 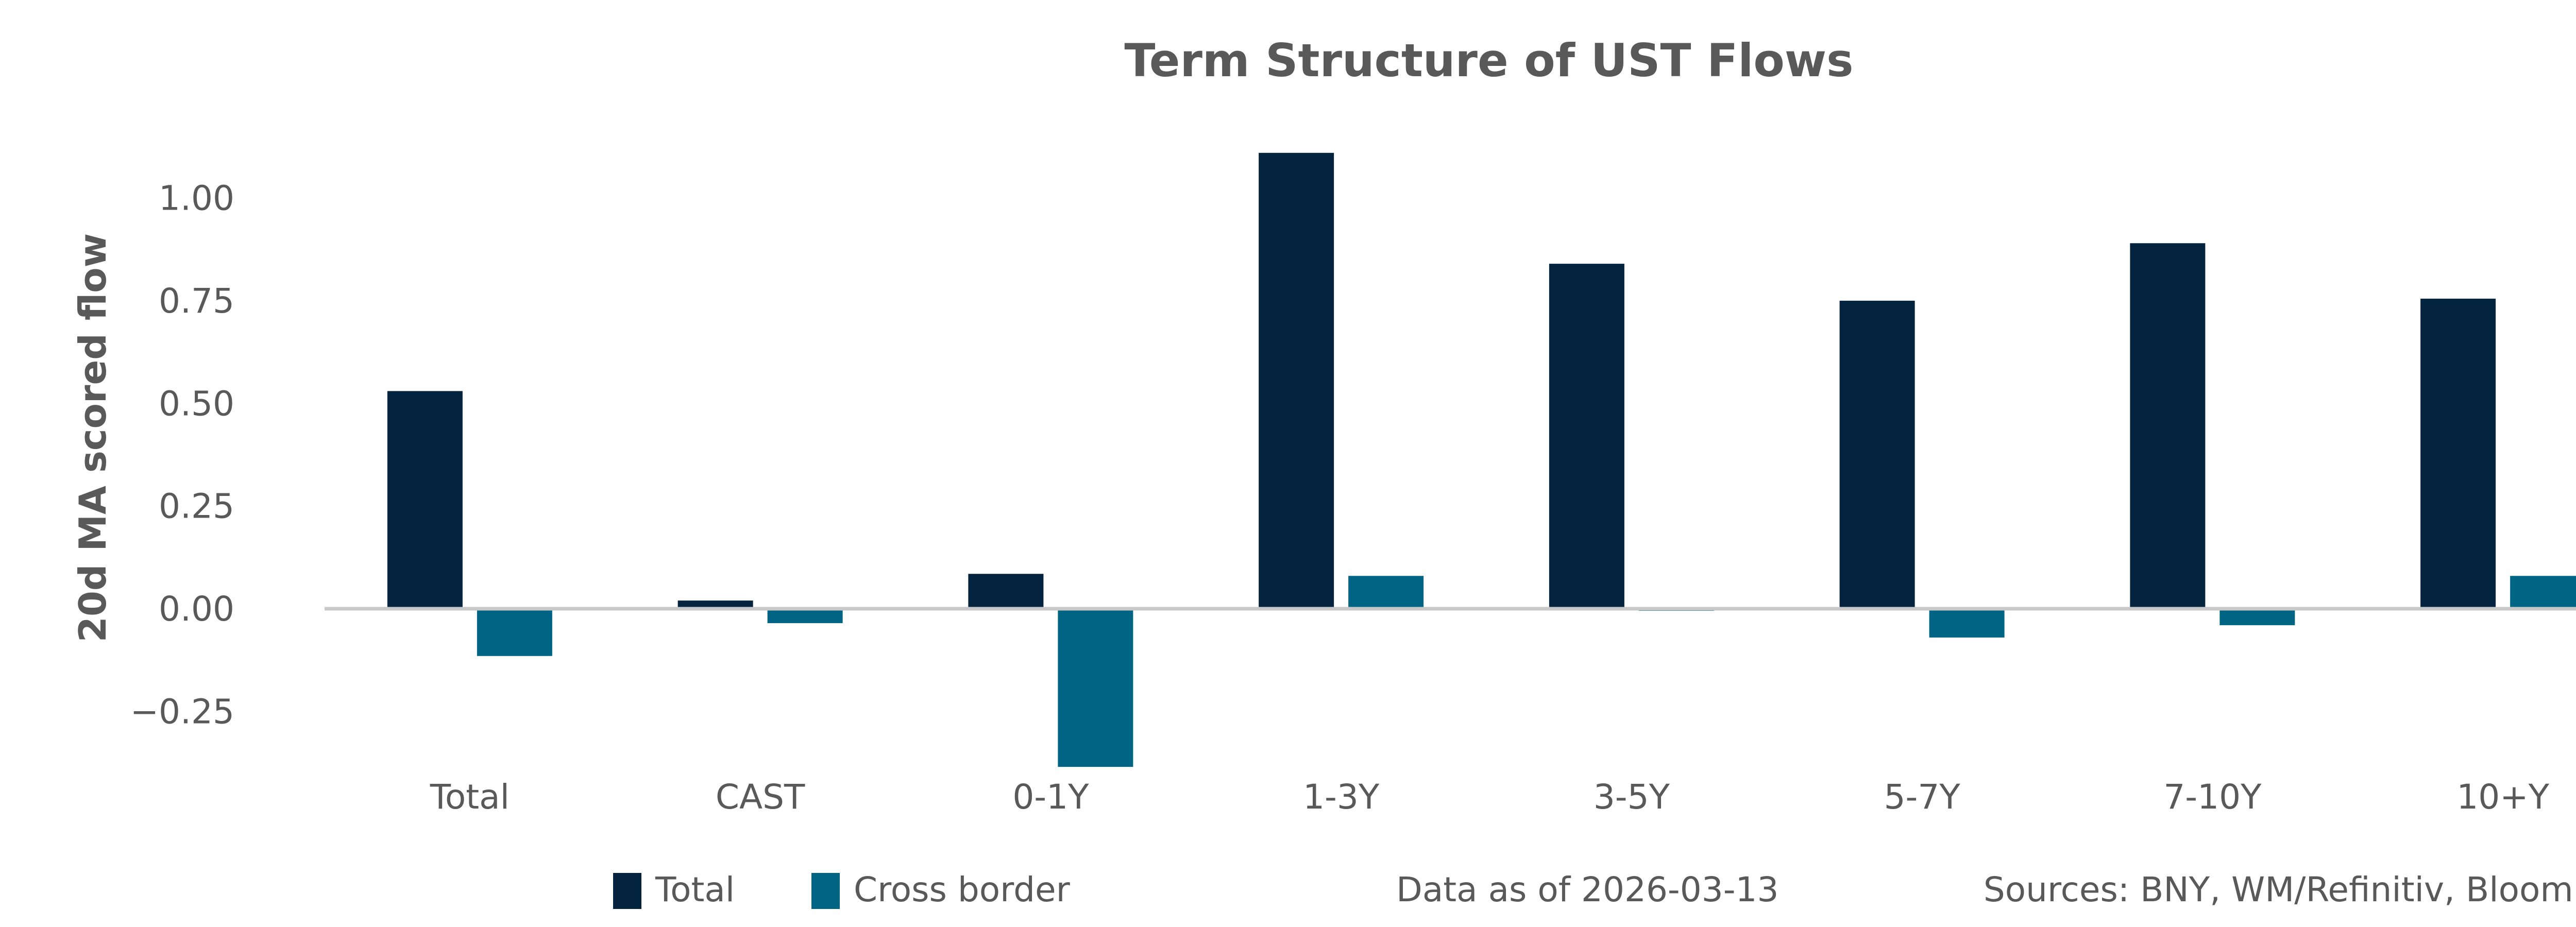 What do you see at coordinates (196, 507) in the screenshot?
I see `y-tick-label: 0.25` at bounding box center [196, 507].